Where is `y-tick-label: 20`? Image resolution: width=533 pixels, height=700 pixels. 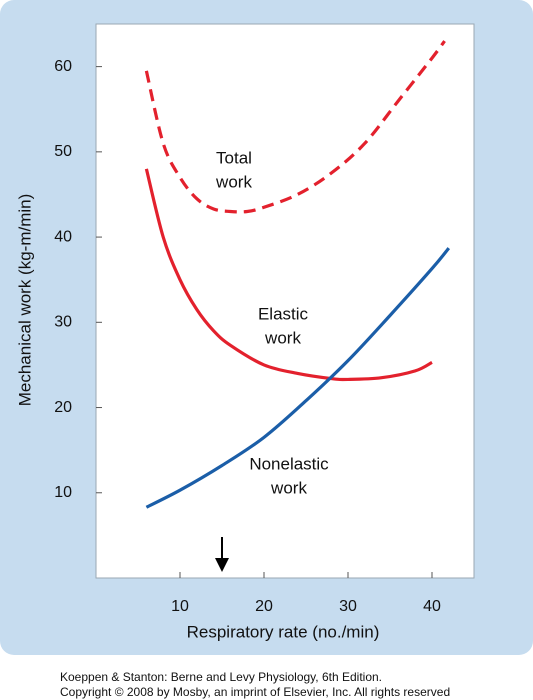 y-tick-label: 20 is located at coordinates (63, 407).